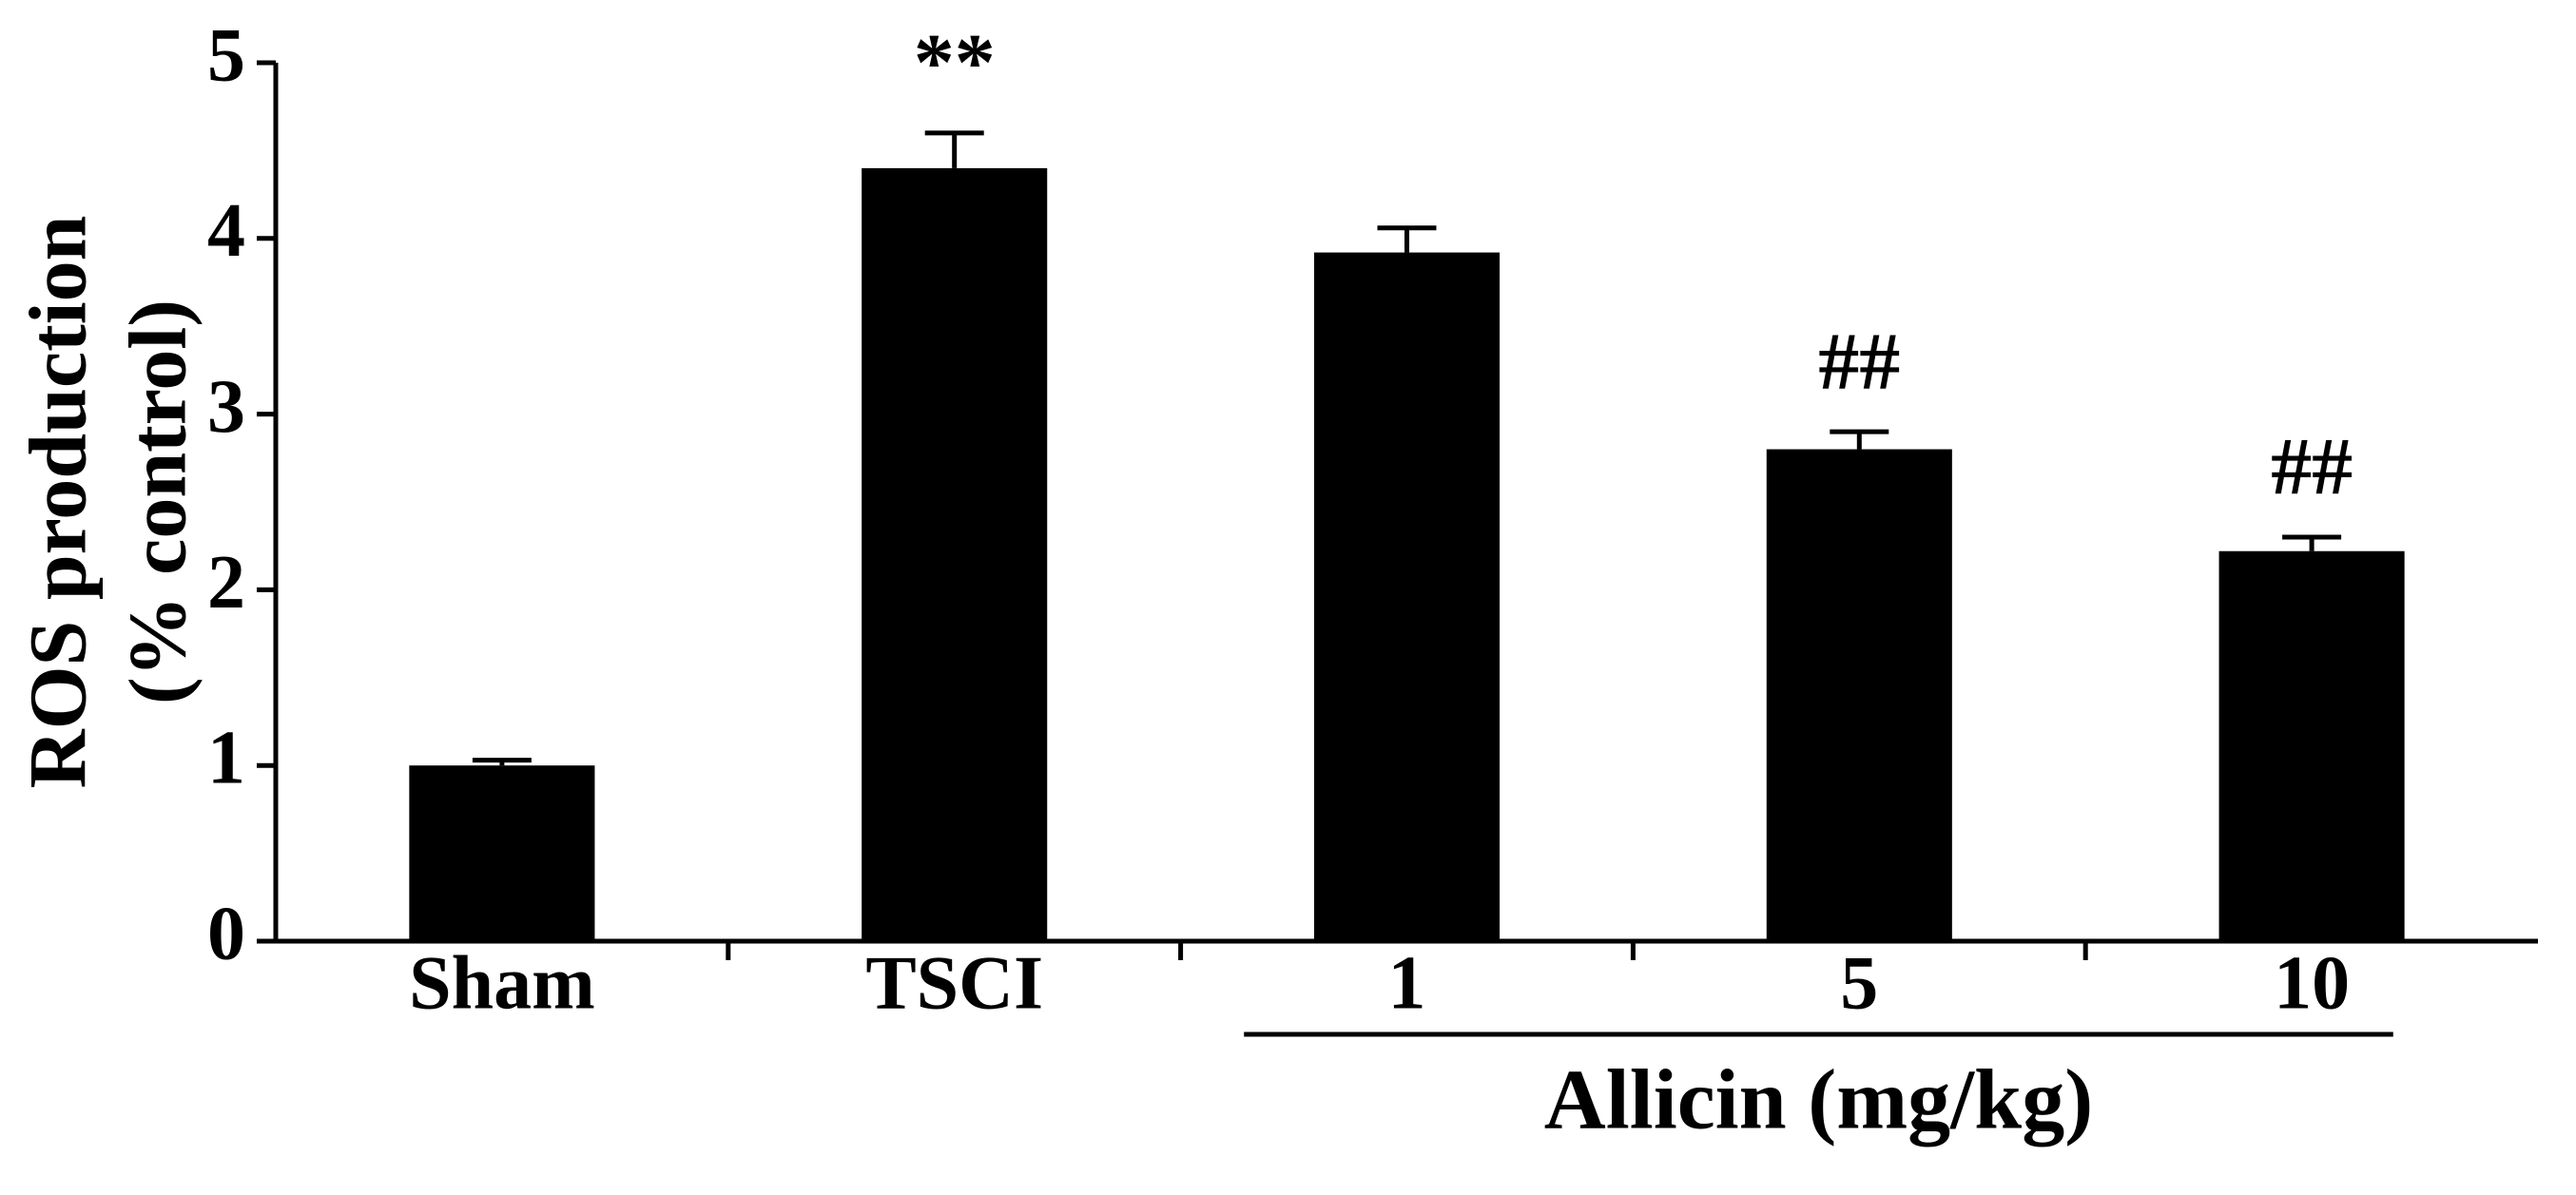  I want to click on x-tick-label: 10, so click(2312, 983).